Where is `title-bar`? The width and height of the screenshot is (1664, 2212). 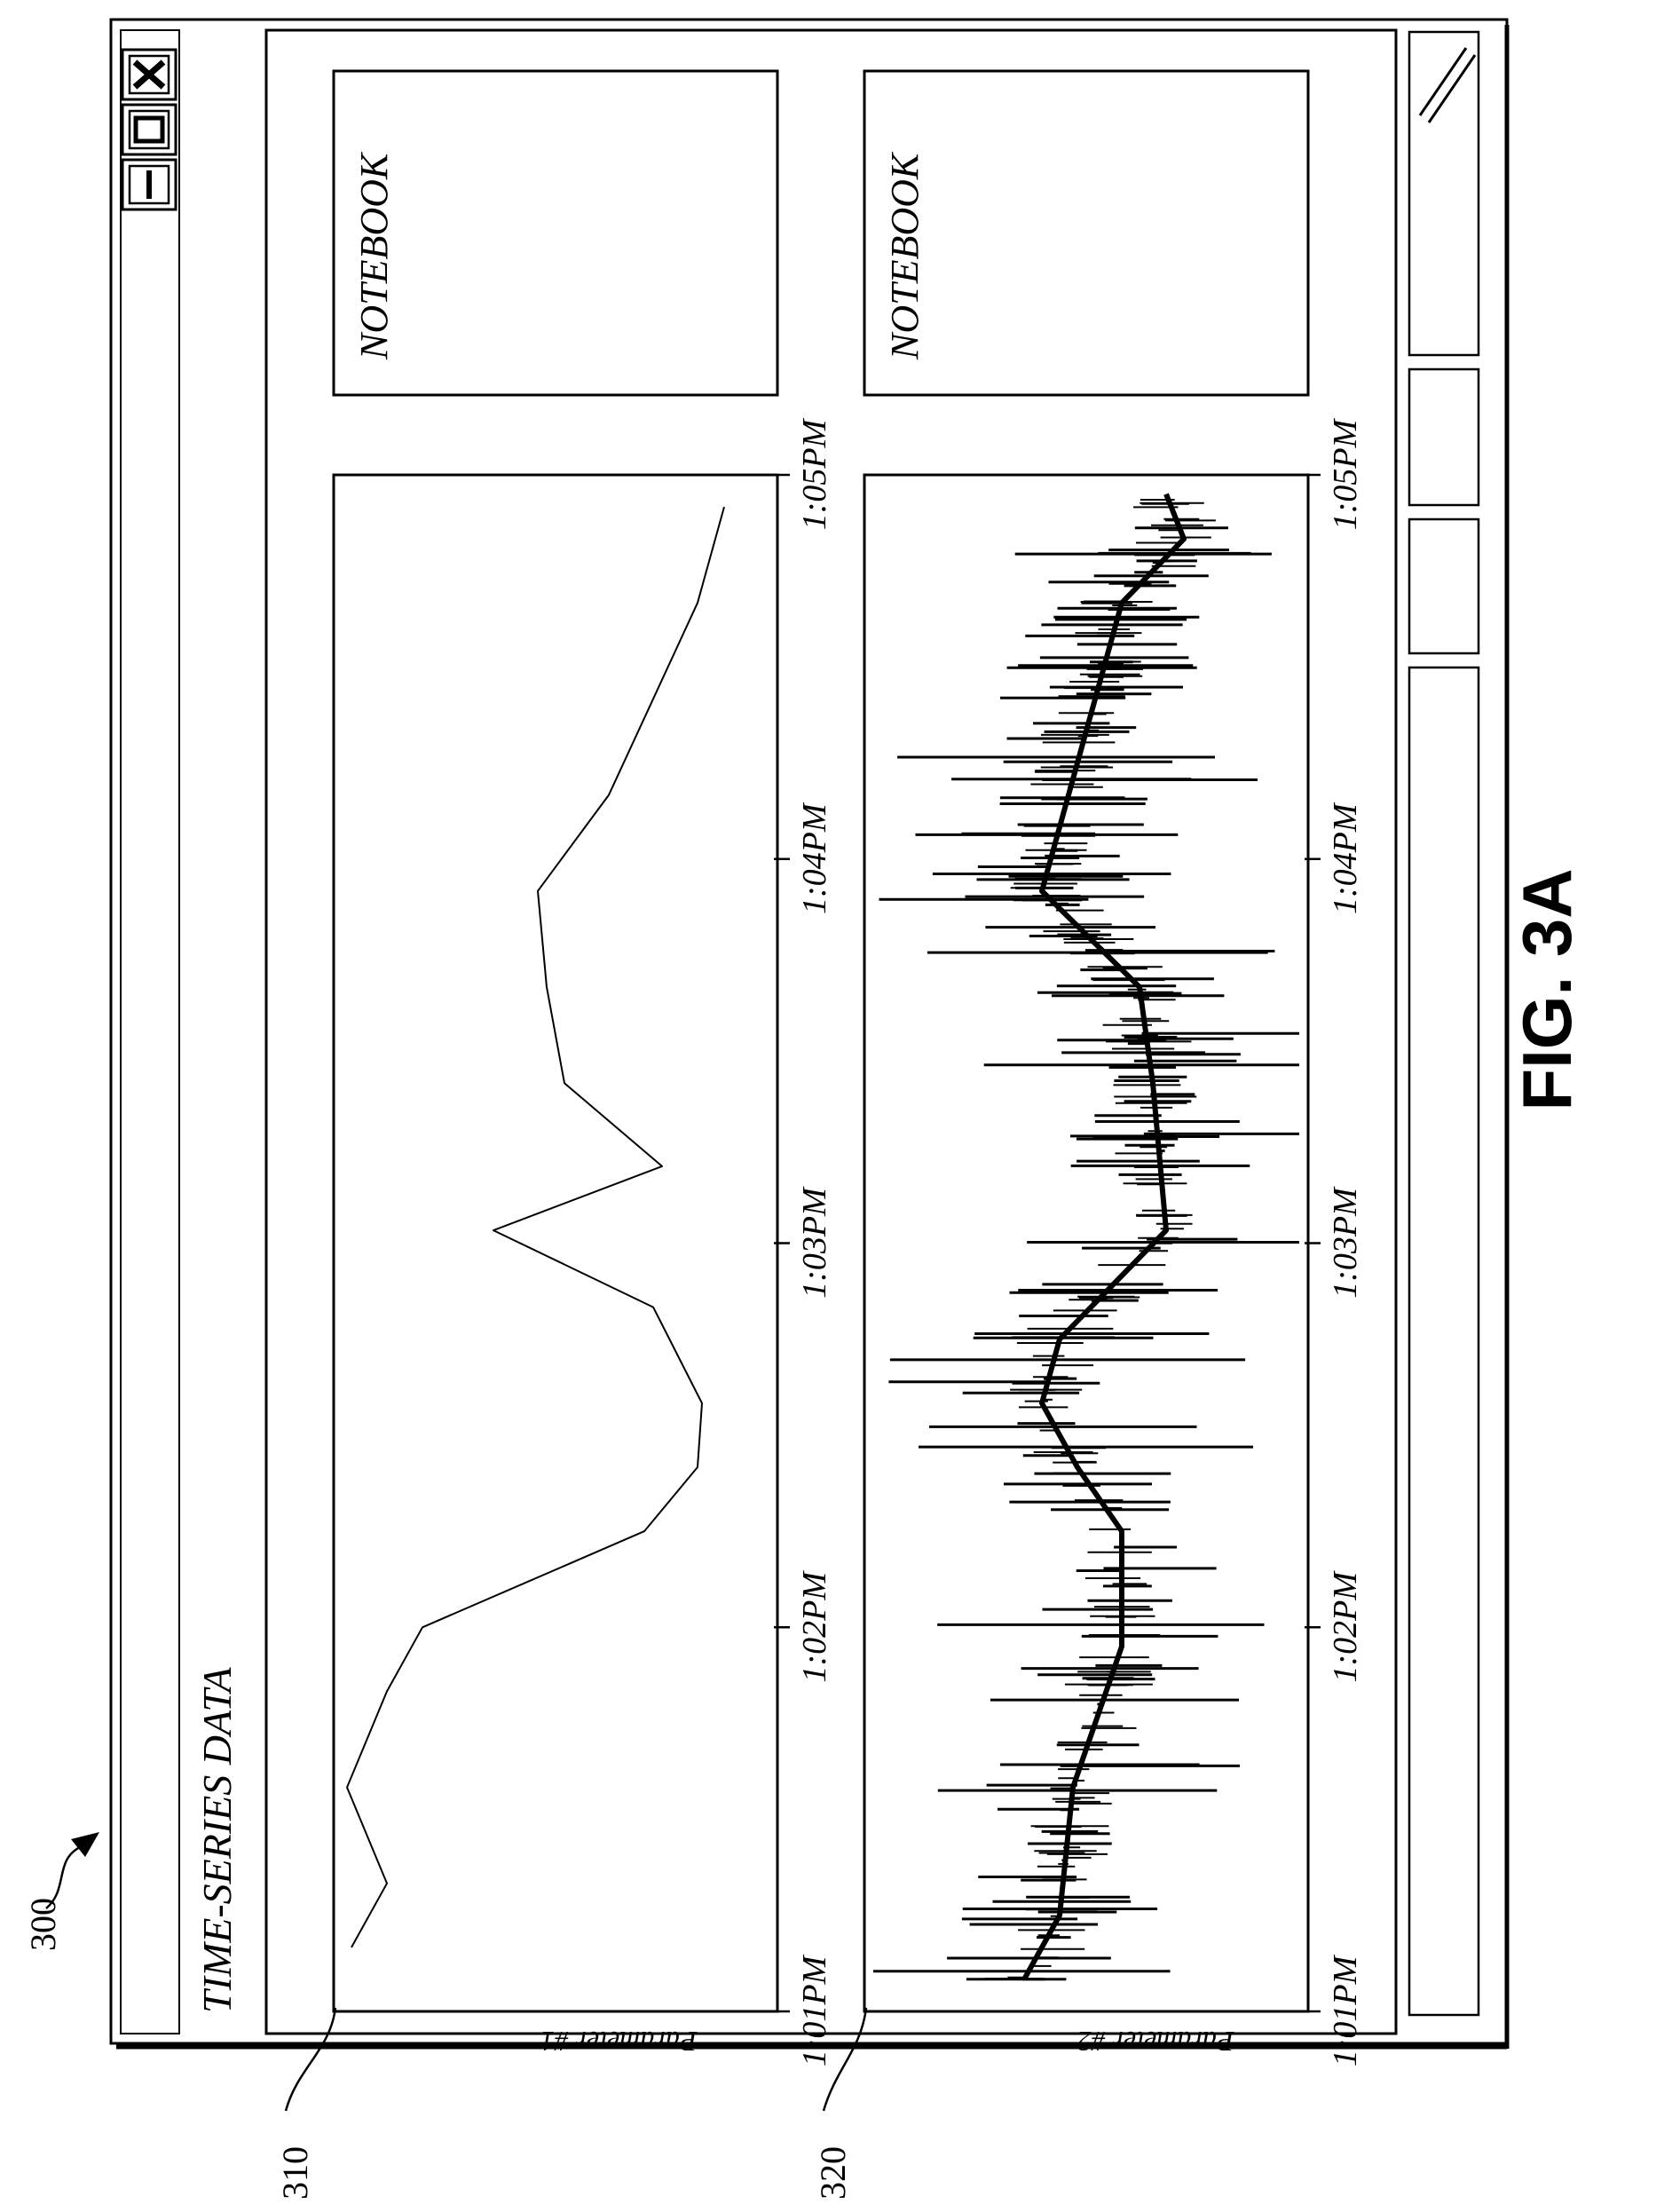 title-bar is located at coordinates (150, 1031).